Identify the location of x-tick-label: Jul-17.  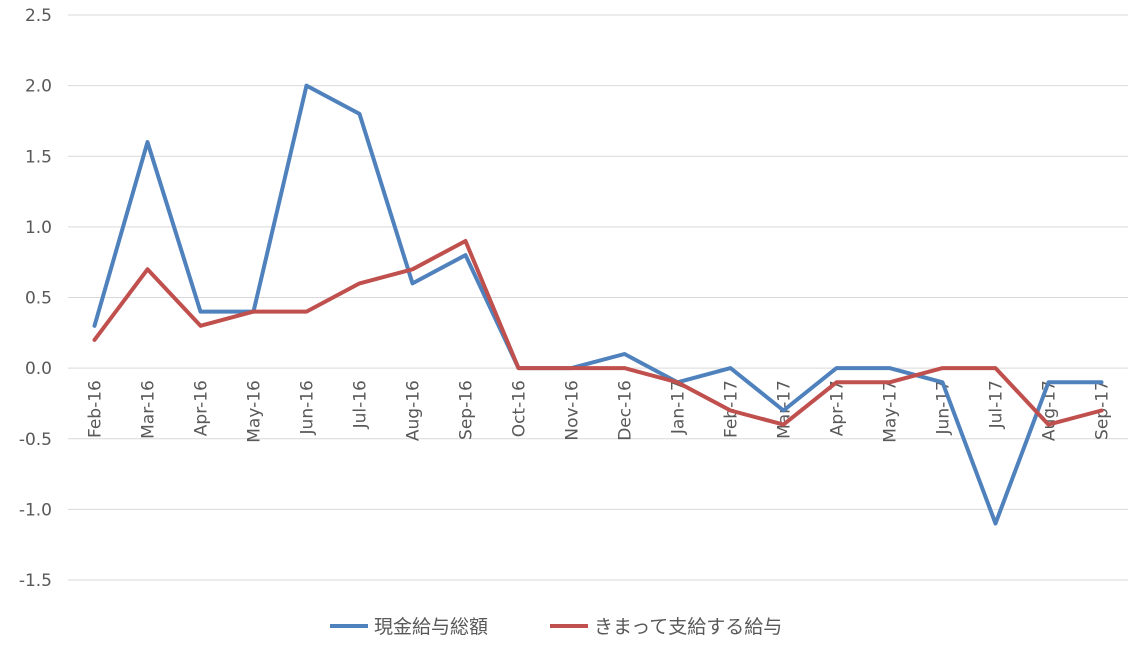
(997, 404).